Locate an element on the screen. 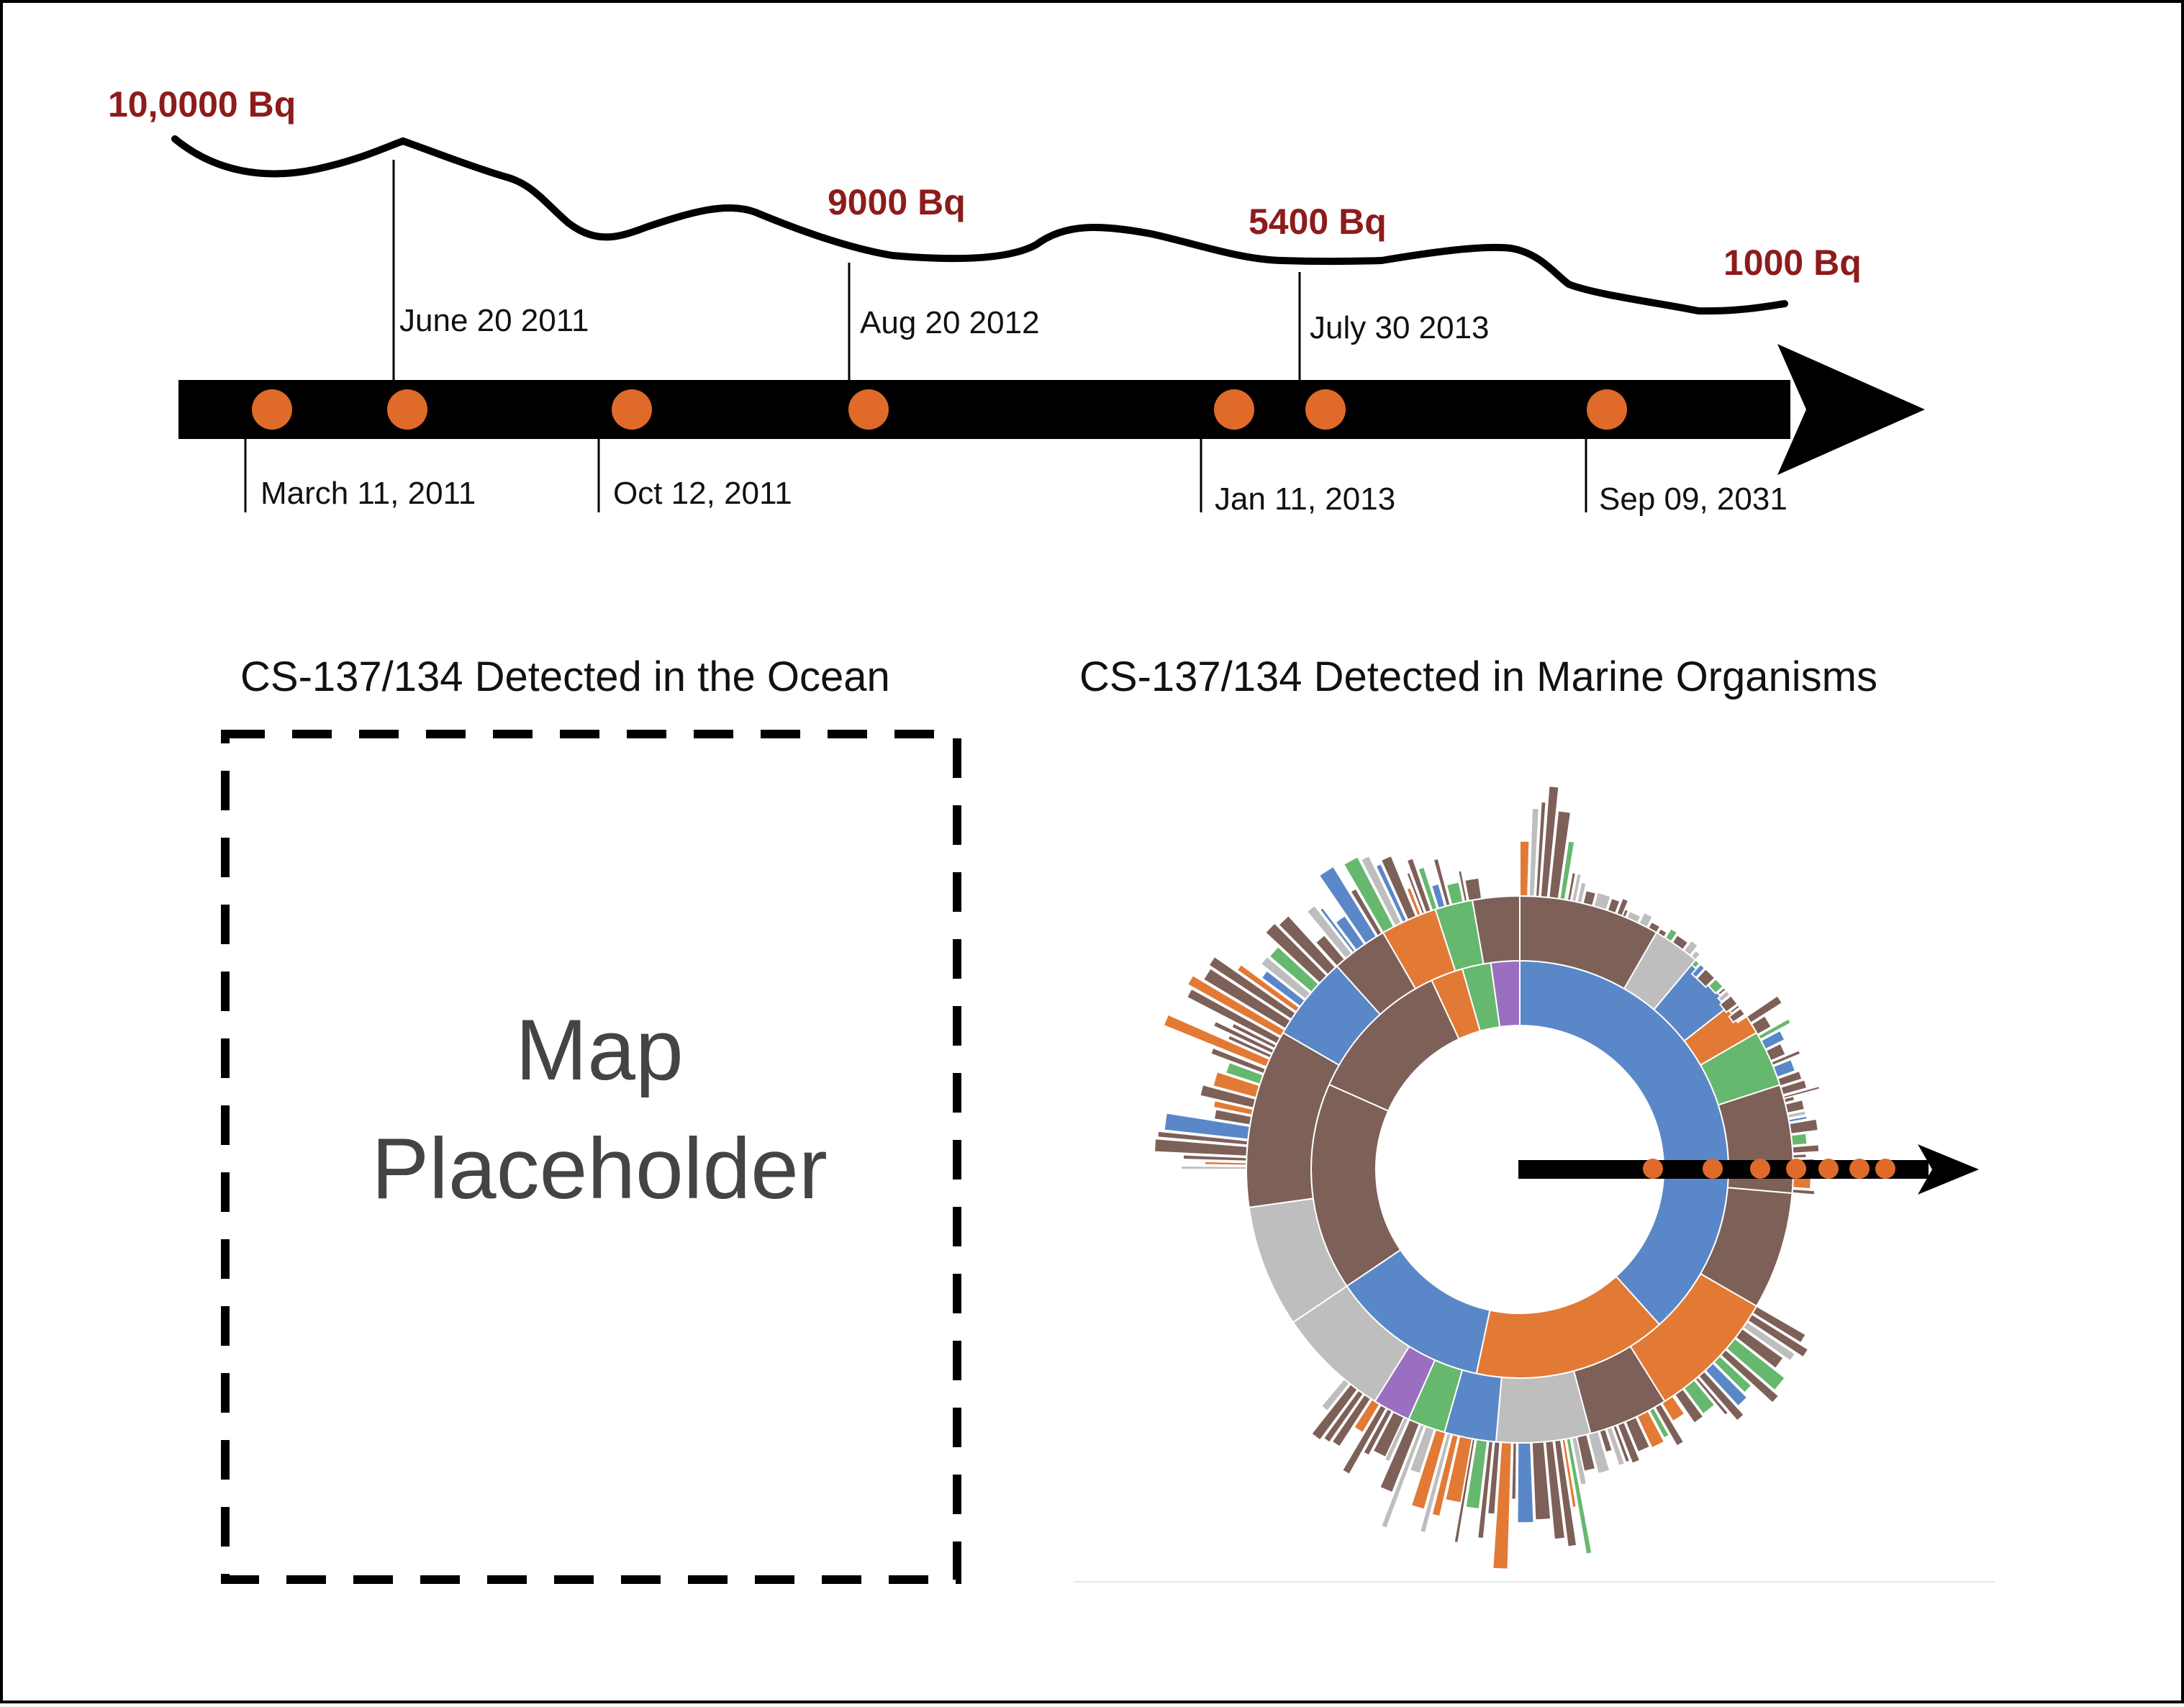 The width and height of the screenshot is (2184, 1707). level-label-5400-bq: 5400 Bq is located at coordinates (1318, 222).